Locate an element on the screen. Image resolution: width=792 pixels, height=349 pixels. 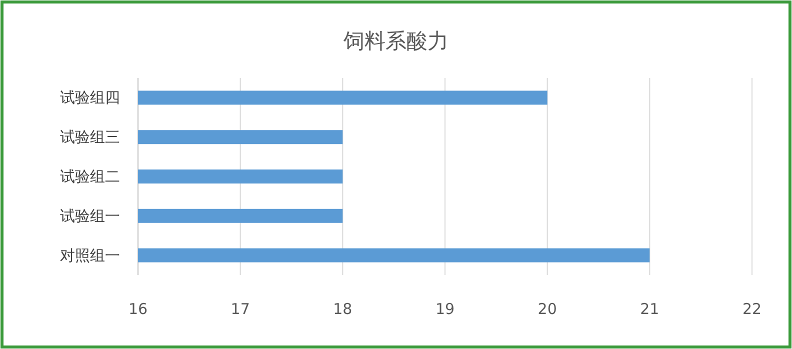
x-tick-label: 20 is located at coordinates (547, 309).